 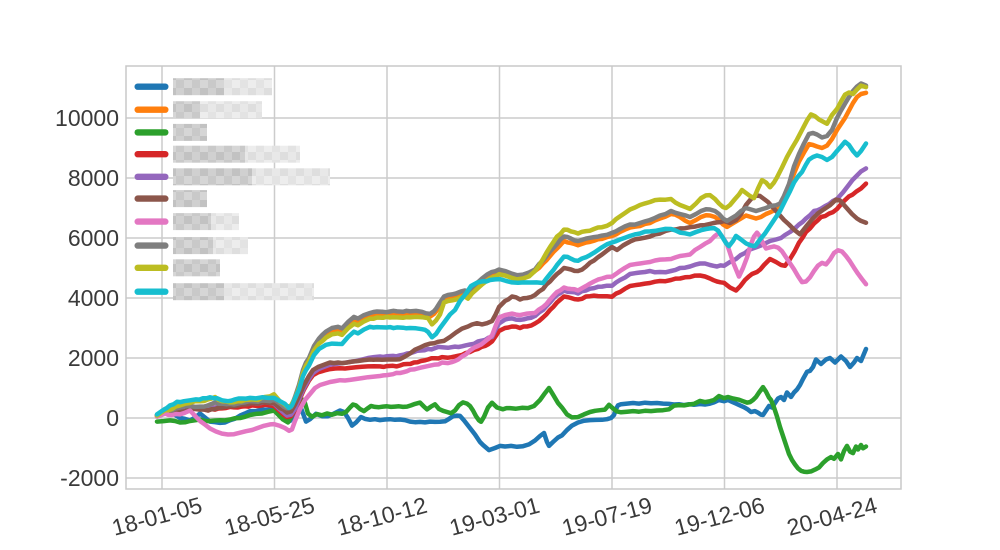 I want to click on svg-text: 4000, so click(x=93, y=298).